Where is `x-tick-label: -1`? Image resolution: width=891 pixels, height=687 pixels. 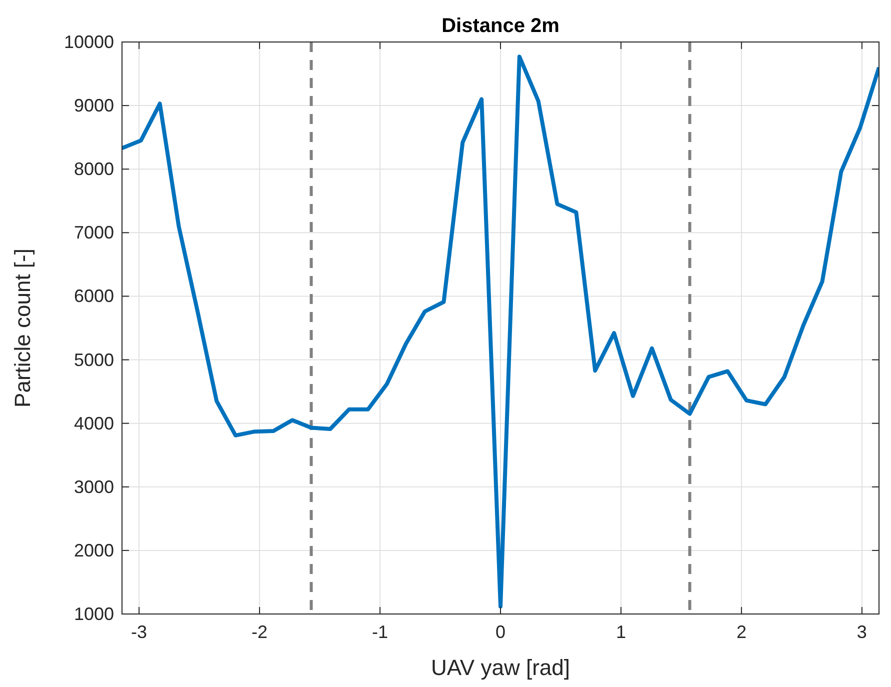 x-tick-label: -1 is located at coordinates (380, 632).